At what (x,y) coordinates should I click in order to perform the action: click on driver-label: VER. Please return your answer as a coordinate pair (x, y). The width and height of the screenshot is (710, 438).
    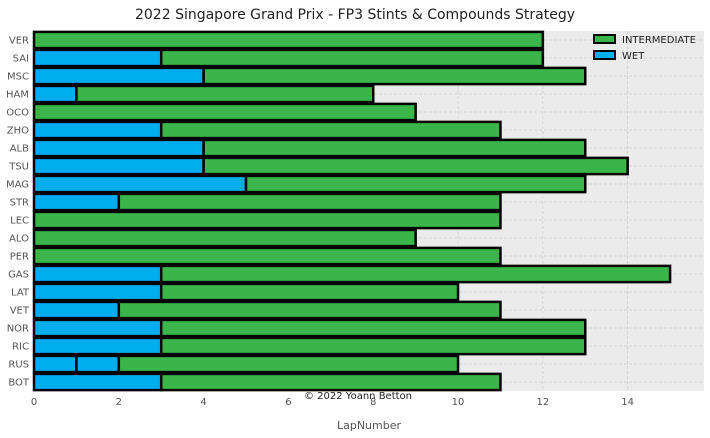
    Looking at the image, I should click on (19, 41).